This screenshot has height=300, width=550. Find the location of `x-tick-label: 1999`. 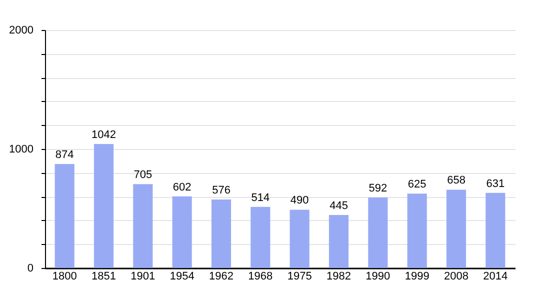

x-tick-label: 1999 is located at coordinates (417, 276).